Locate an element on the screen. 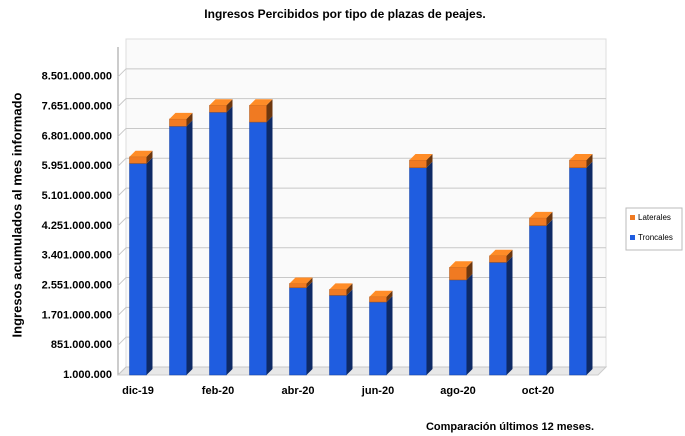 The width and height of the screenshot is (685, 436). legend-label: Troncales is located at coordinates (655, 237).